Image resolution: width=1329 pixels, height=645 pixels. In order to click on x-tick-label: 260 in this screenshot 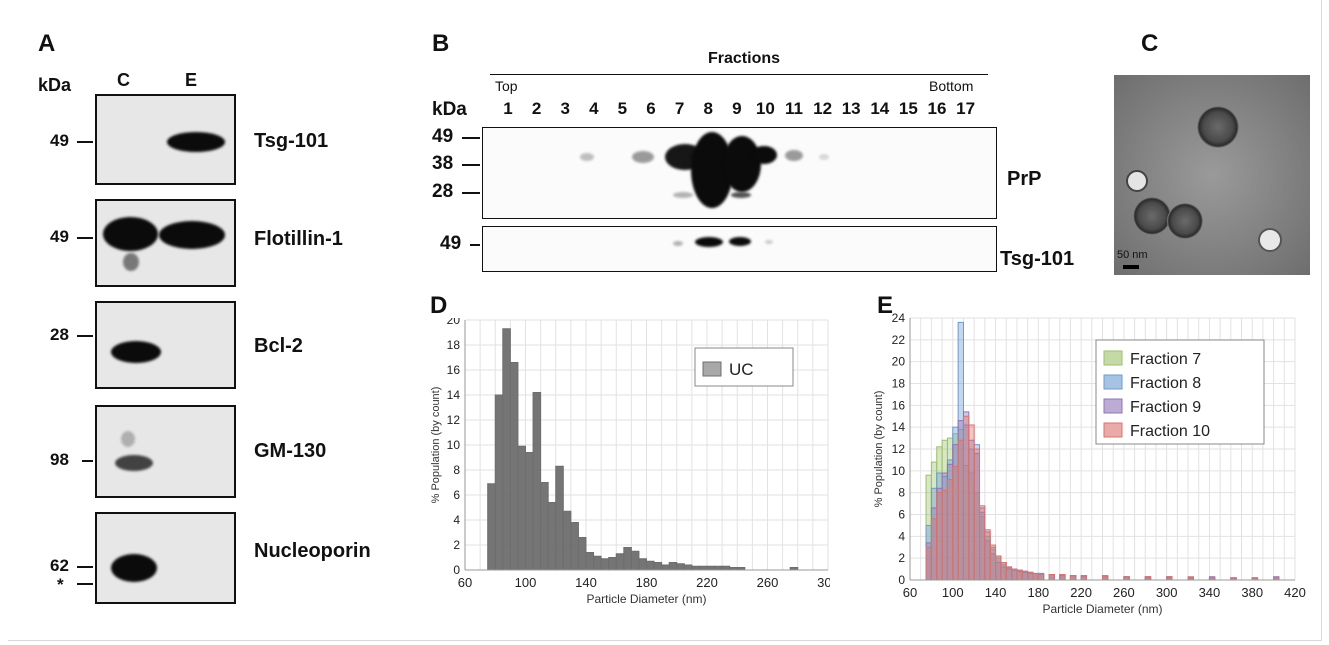, I will do `click(768, 582)`.